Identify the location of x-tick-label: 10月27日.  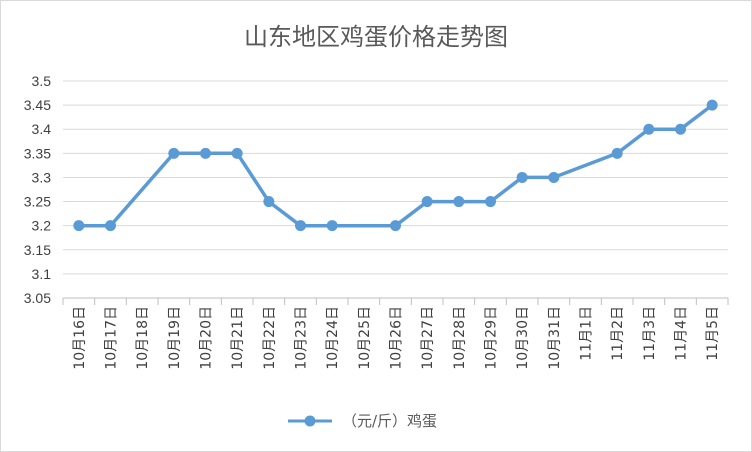
(428, 338).